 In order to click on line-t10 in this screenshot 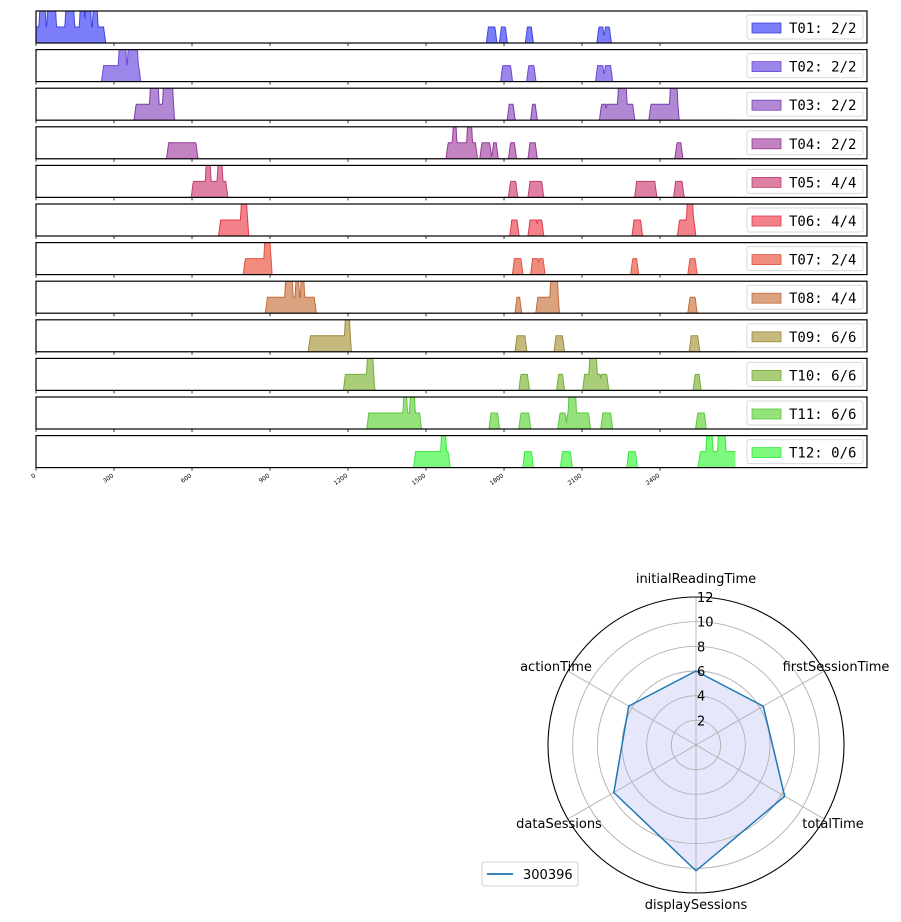, I will do `click(386, 374)`.